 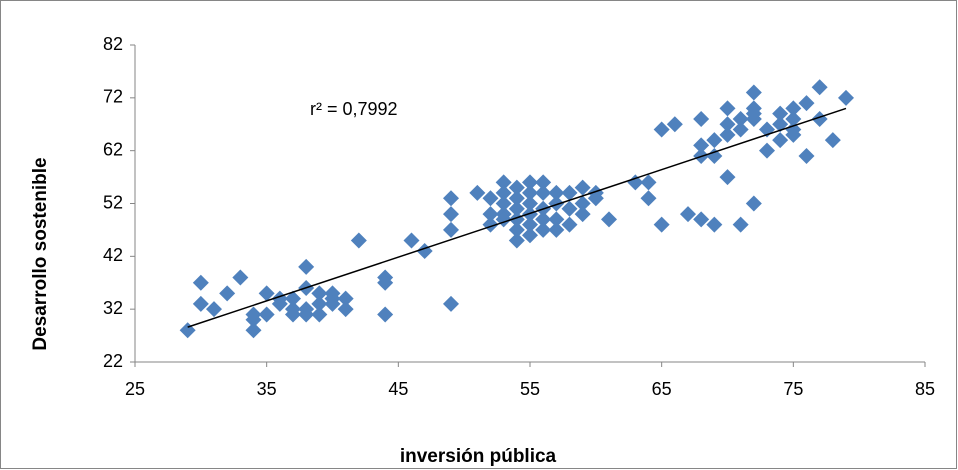 I want to click on annotation: r² = 0,7992, so click(x=354, y=109).